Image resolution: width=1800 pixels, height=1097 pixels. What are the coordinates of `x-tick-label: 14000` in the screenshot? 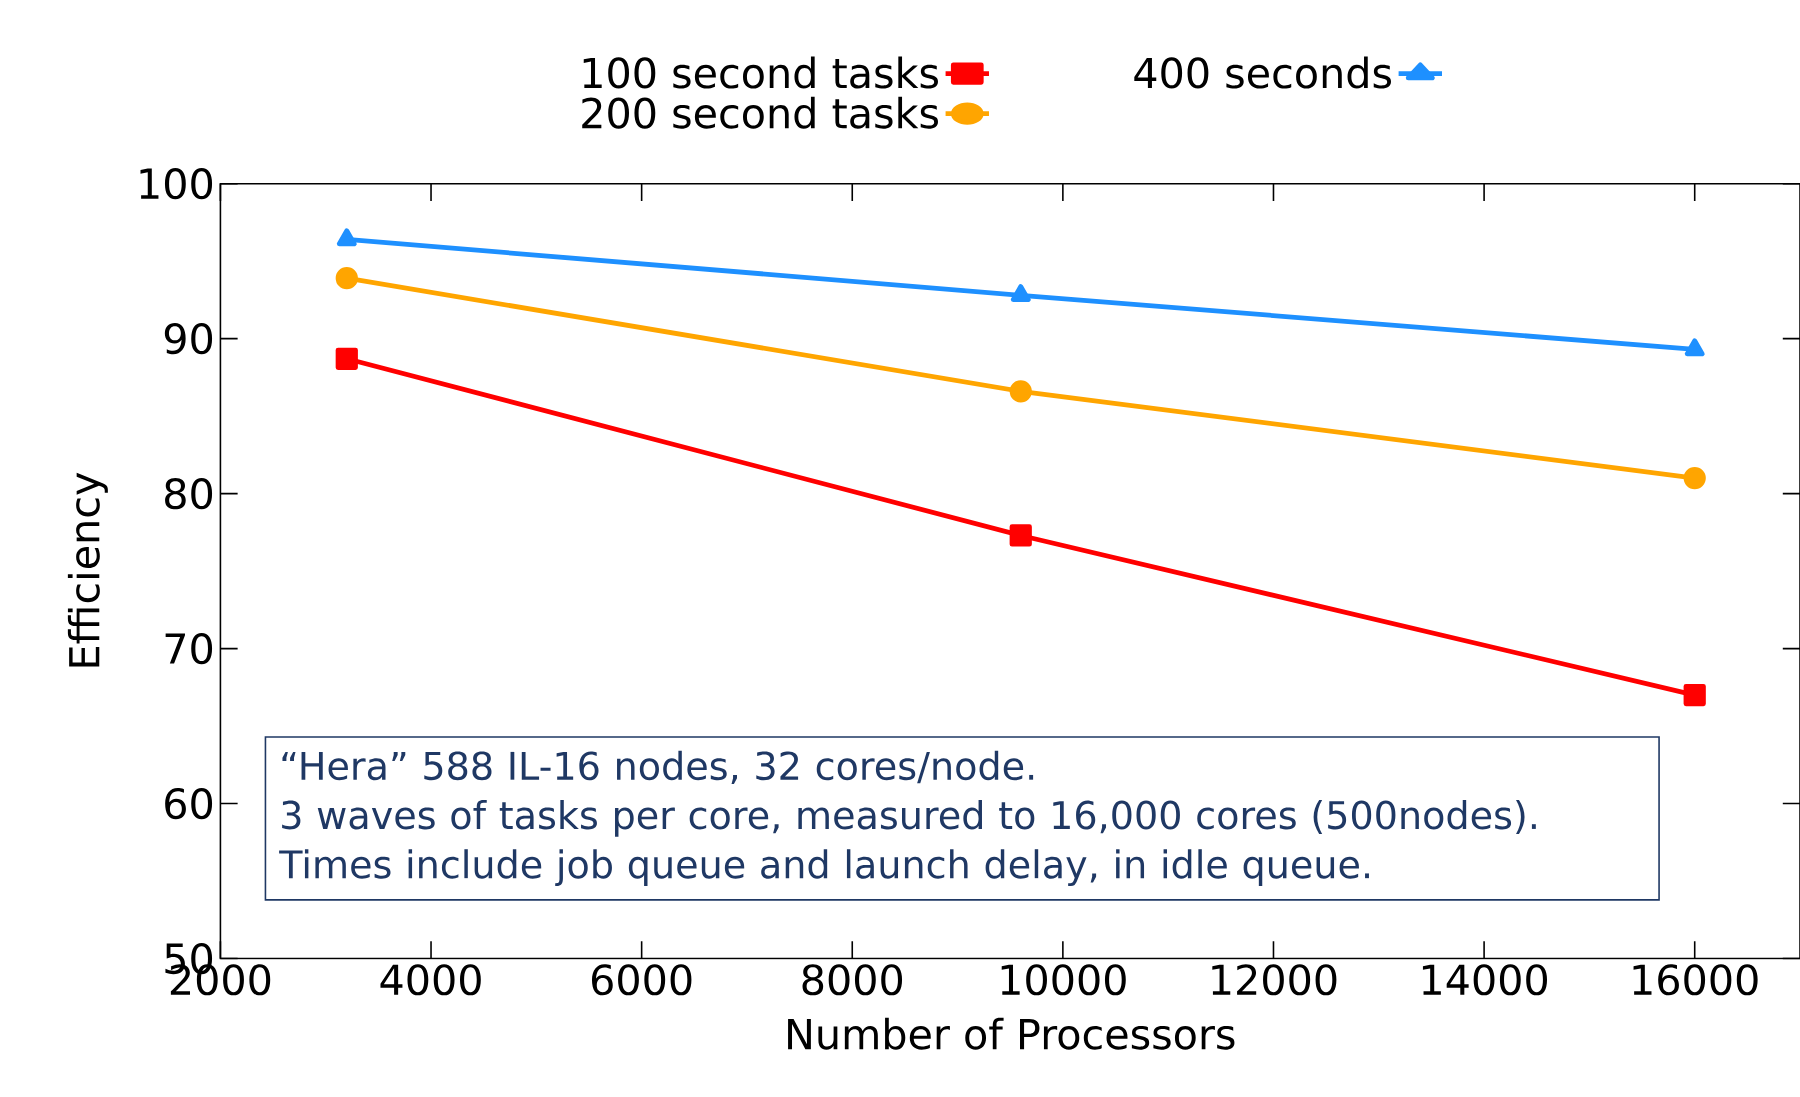 It's located at (1485, 979).